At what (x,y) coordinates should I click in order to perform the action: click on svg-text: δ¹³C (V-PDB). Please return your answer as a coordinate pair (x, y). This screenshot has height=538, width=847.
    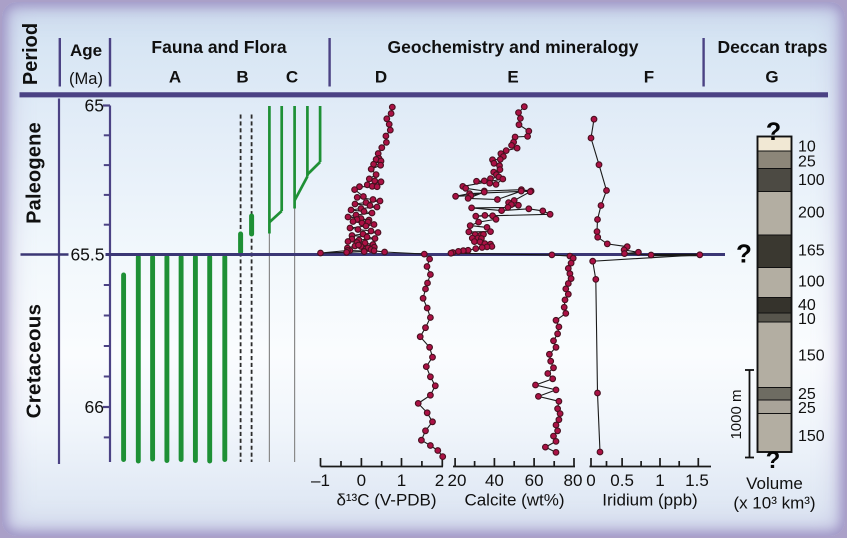
    Looking at the image, I should click on (386, 500).